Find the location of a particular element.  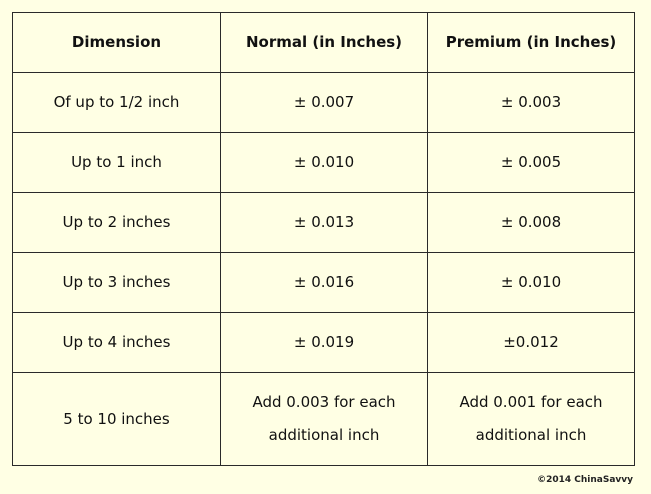

table-row: Up to 4 inches ± 0.019 ±0.012 is located at coordinates (323, 342).